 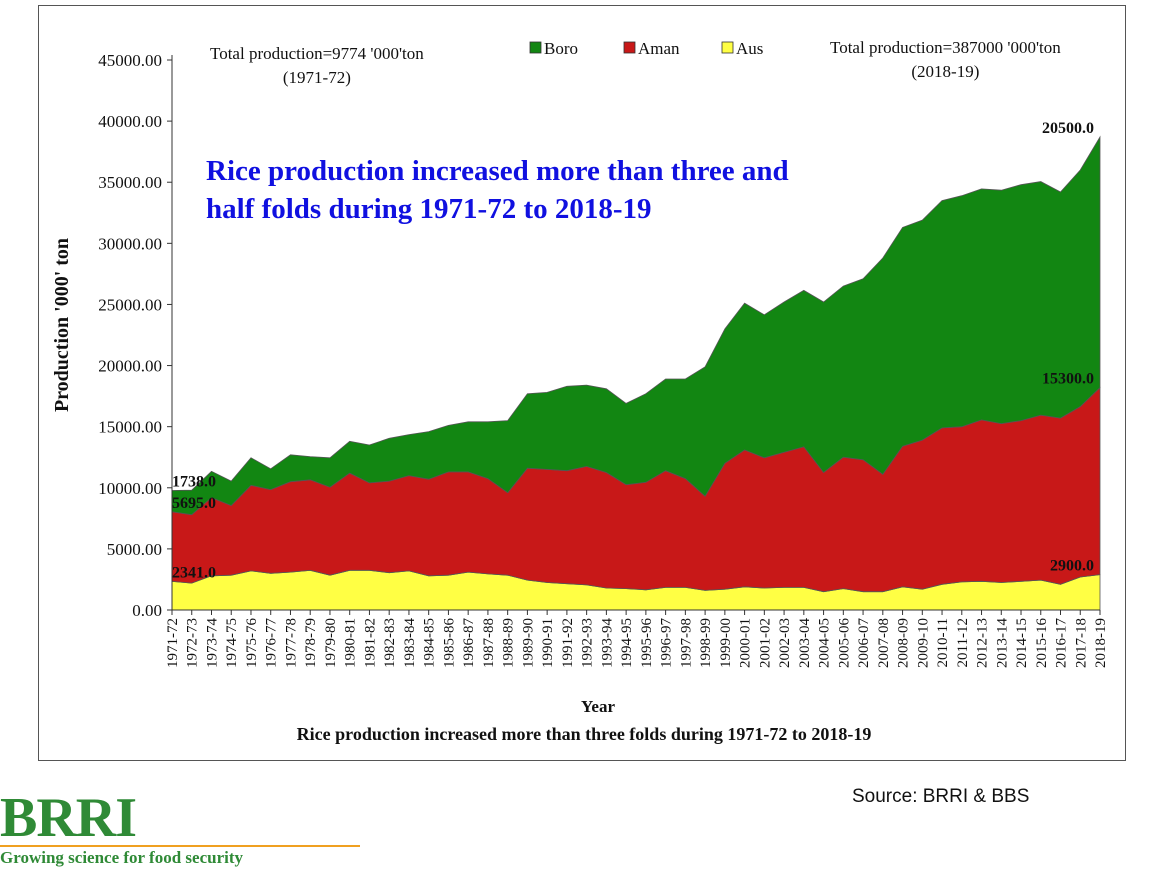 What do you see at coordinates (130, 427) in the screenshot?
I see `y-tick-label: 15000.00` at bounding box center [130, 427].